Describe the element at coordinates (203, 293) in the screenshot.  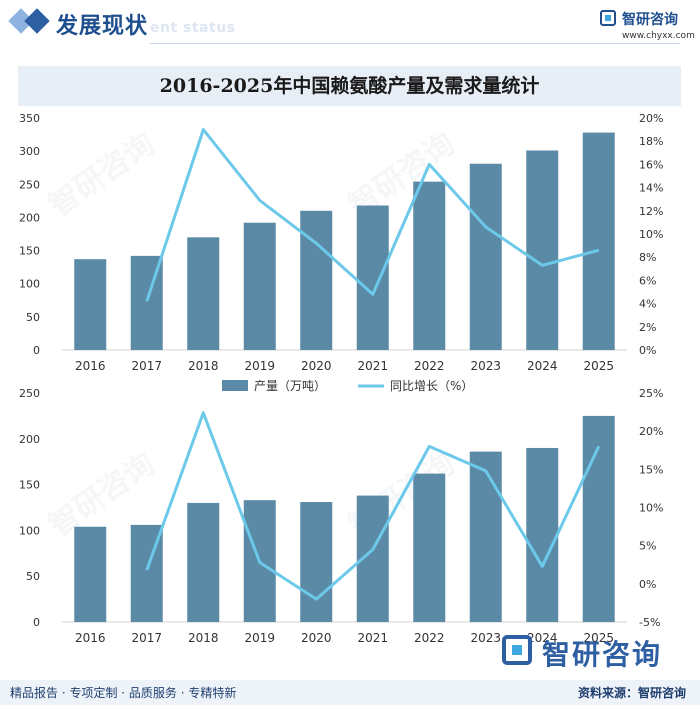
I see `c1-bar-2018` at that location.